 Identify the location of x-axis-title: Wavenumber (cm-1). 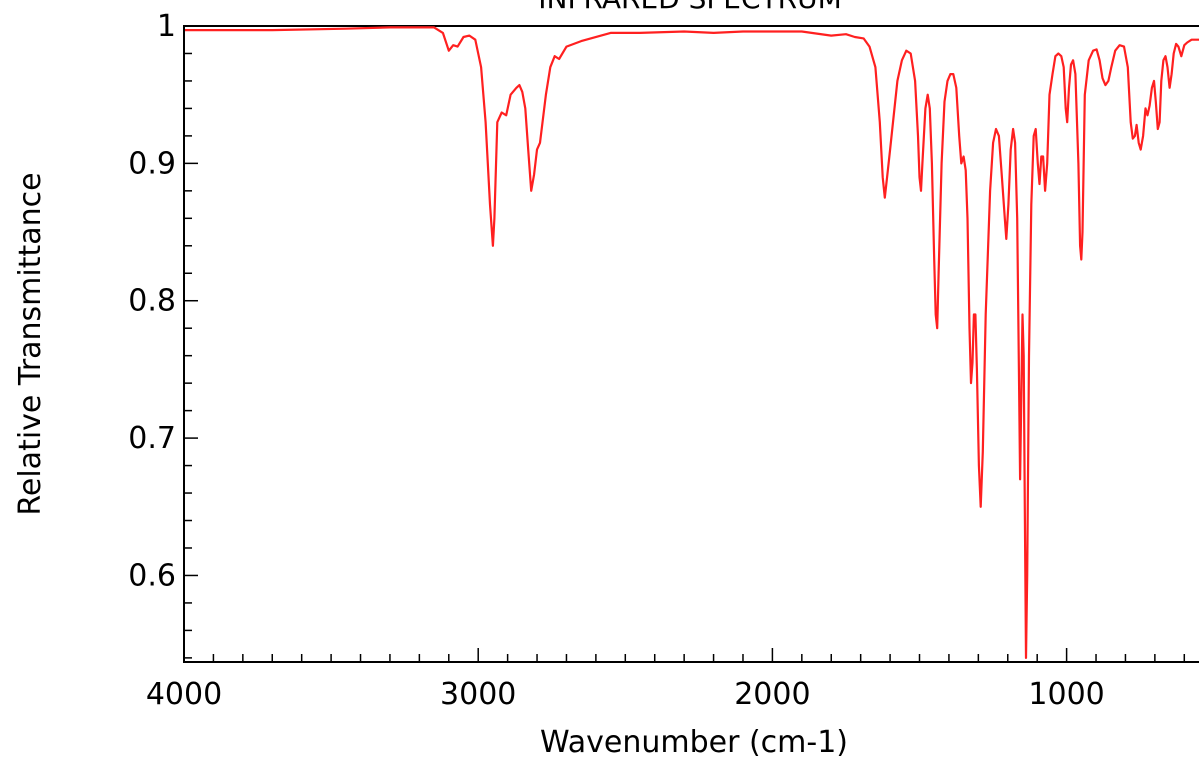
(694, 742).